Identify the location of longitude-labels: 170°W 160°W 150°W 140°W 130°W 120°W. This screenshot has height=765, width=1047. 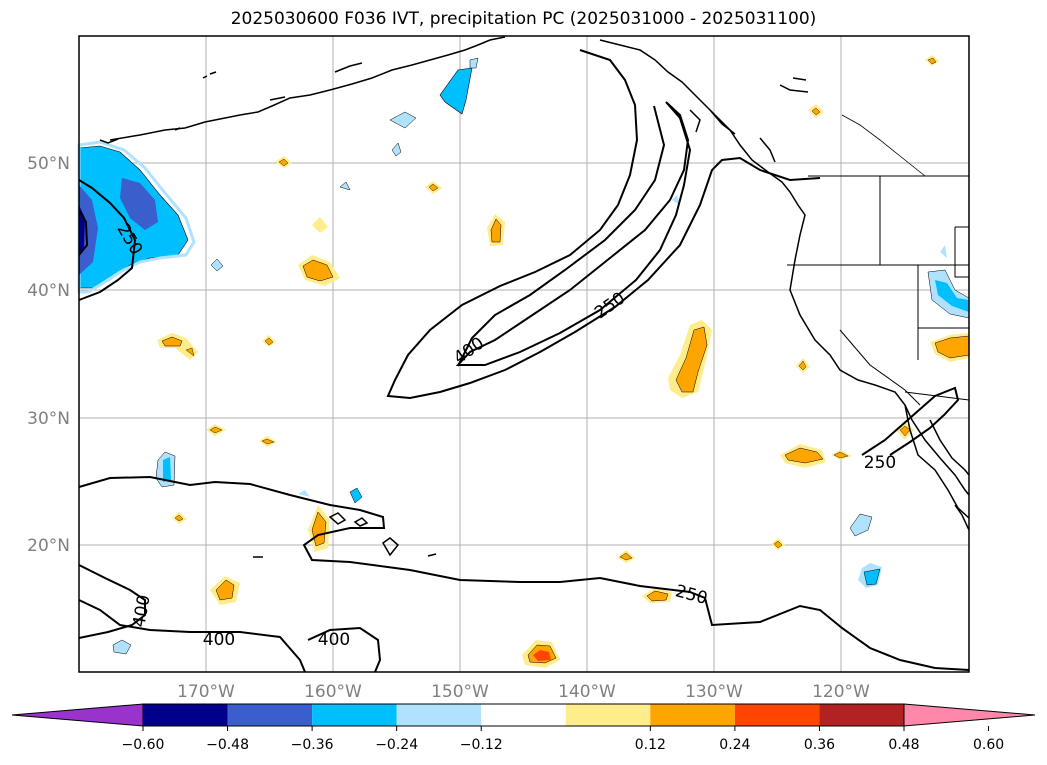
(523, 692).